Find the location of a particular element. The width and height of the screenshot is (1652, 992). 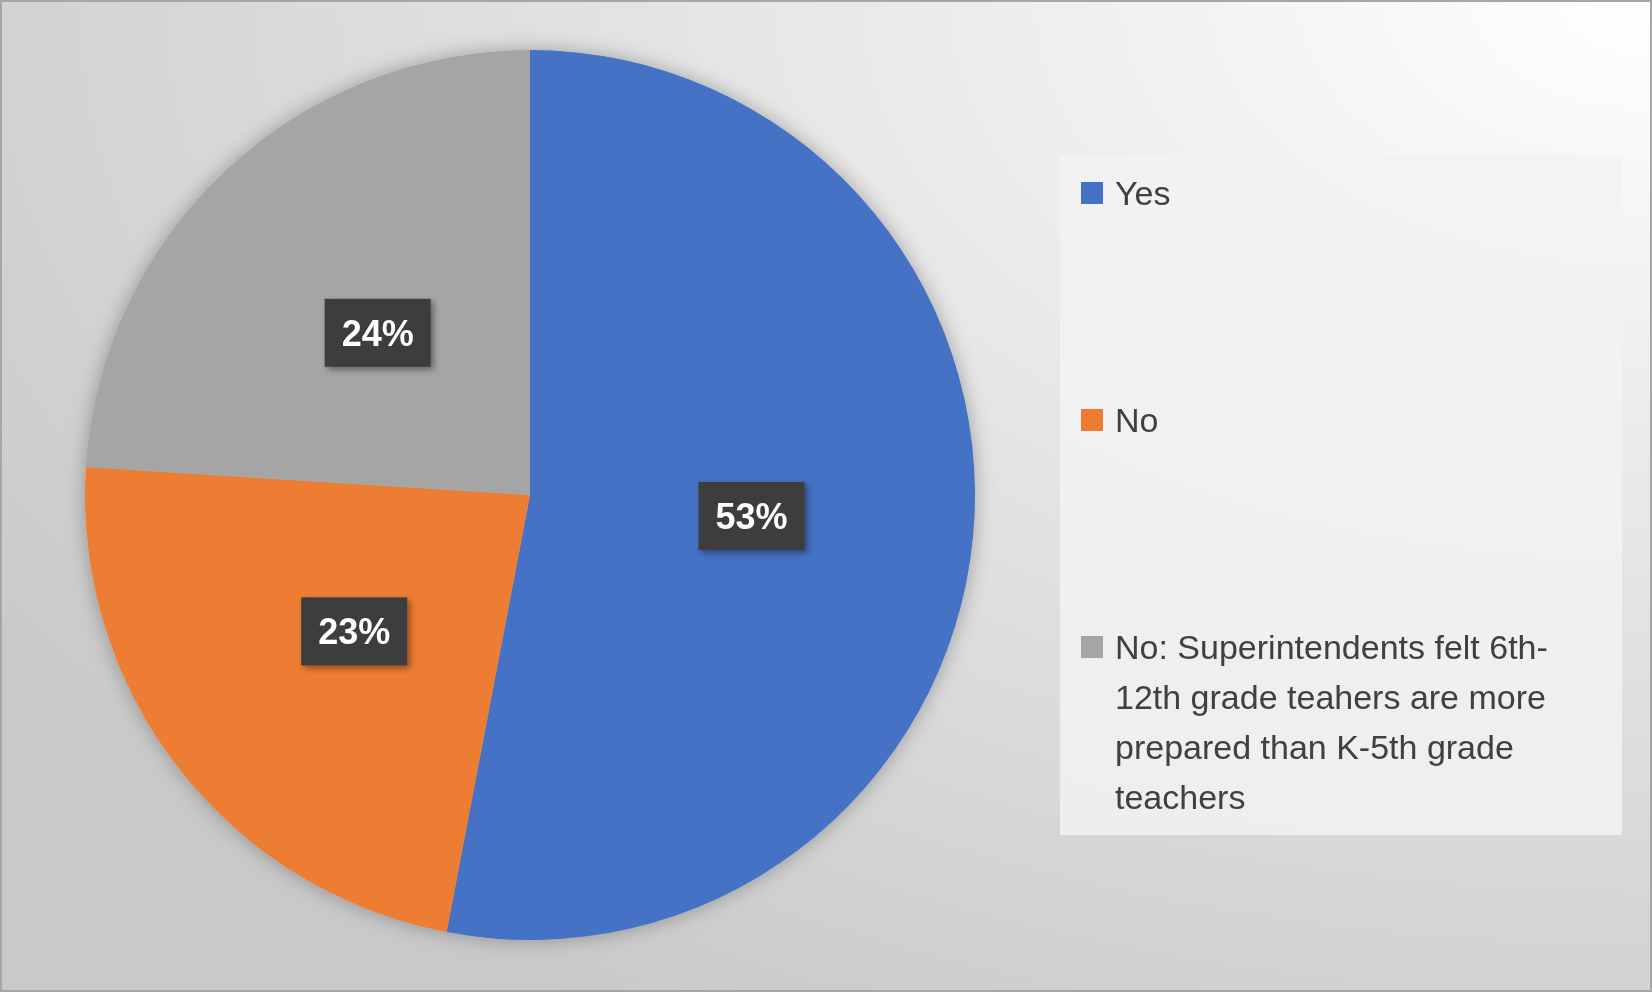

data-label: 53% is located at coordinates (751, 516).